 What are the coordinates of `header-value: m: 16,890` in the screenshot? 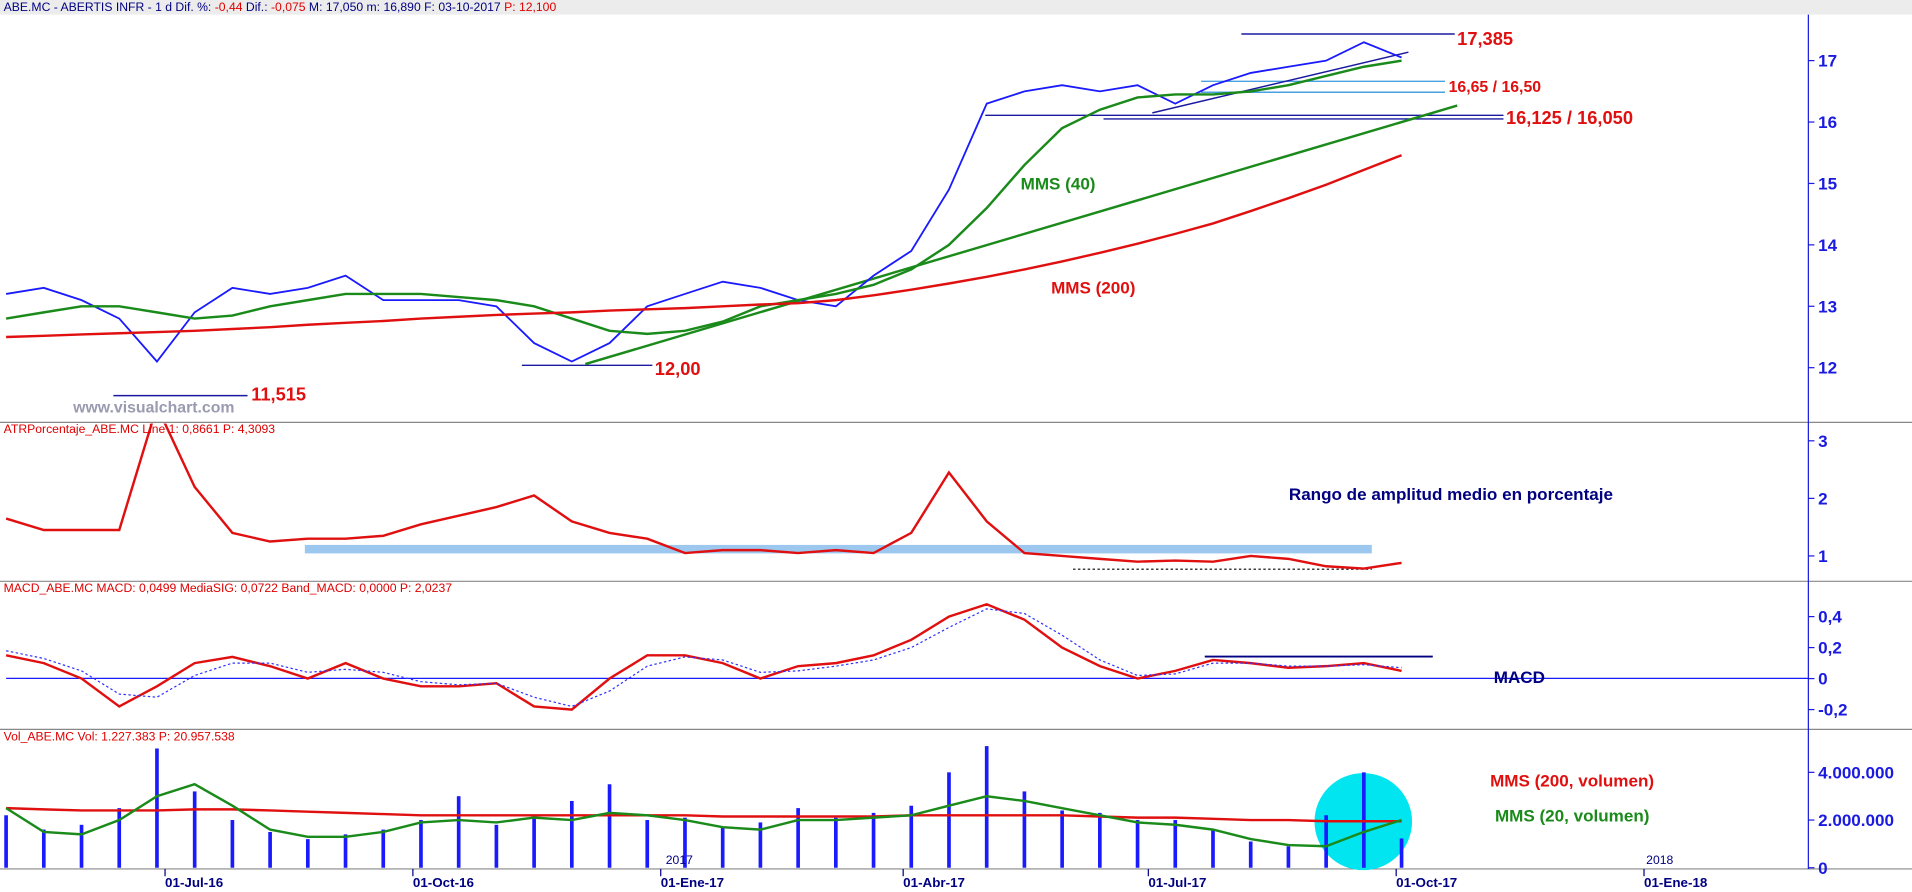 It's located at (394, 7).